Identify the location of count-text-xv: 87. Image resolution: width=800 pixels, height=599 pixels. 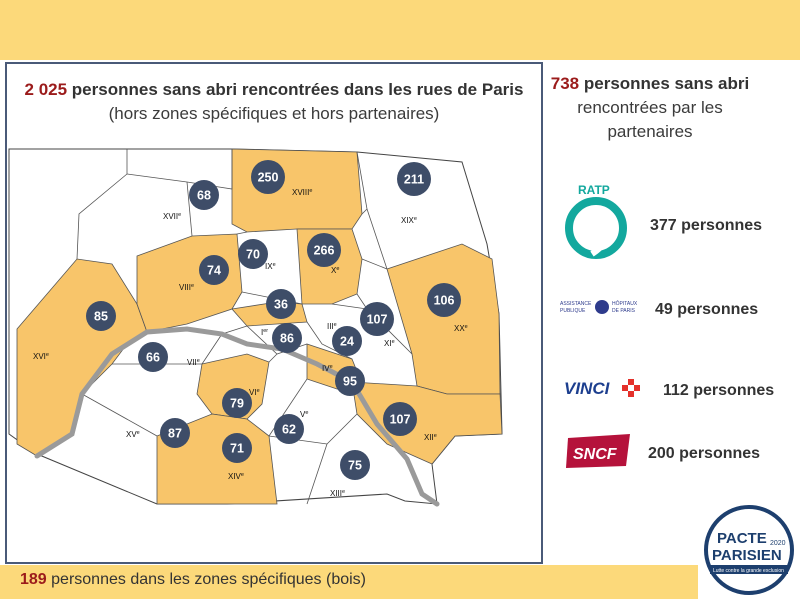
(175, 434).